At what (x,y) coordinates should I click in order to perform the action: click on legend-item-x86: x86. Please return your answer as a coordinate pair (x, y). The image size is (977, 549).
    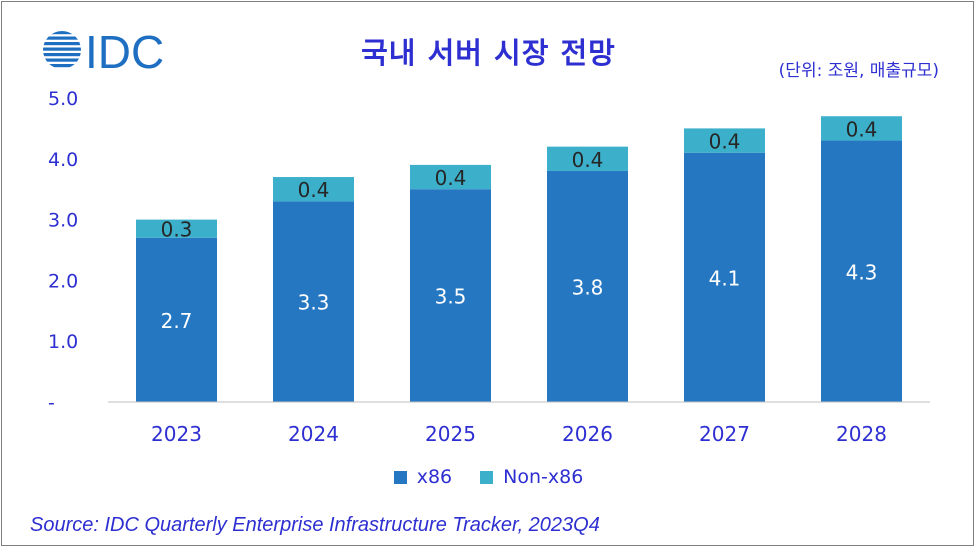
    Looking at the image, I should click on (423, 477).